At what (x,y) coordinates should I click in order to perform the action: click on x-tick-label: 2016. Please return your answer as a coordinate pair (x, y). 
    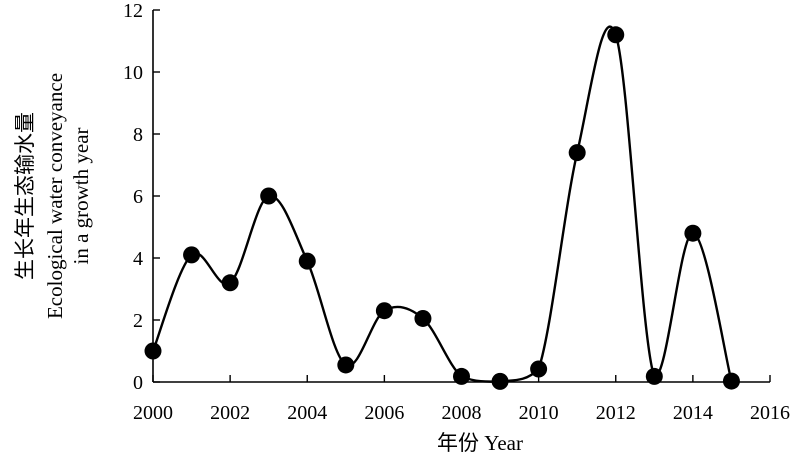
    Looking at the image, I should click on (770, 413).